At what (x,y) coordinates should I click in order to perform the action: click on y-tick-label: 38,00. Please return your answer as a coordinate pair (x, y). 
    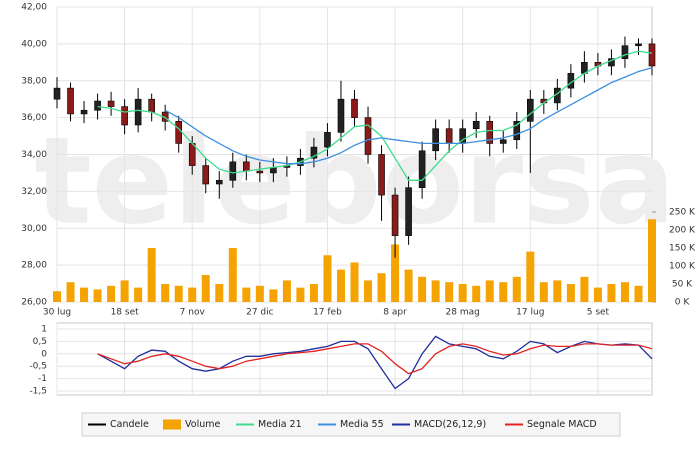
    Looking at the image, I should click on (34, 81).